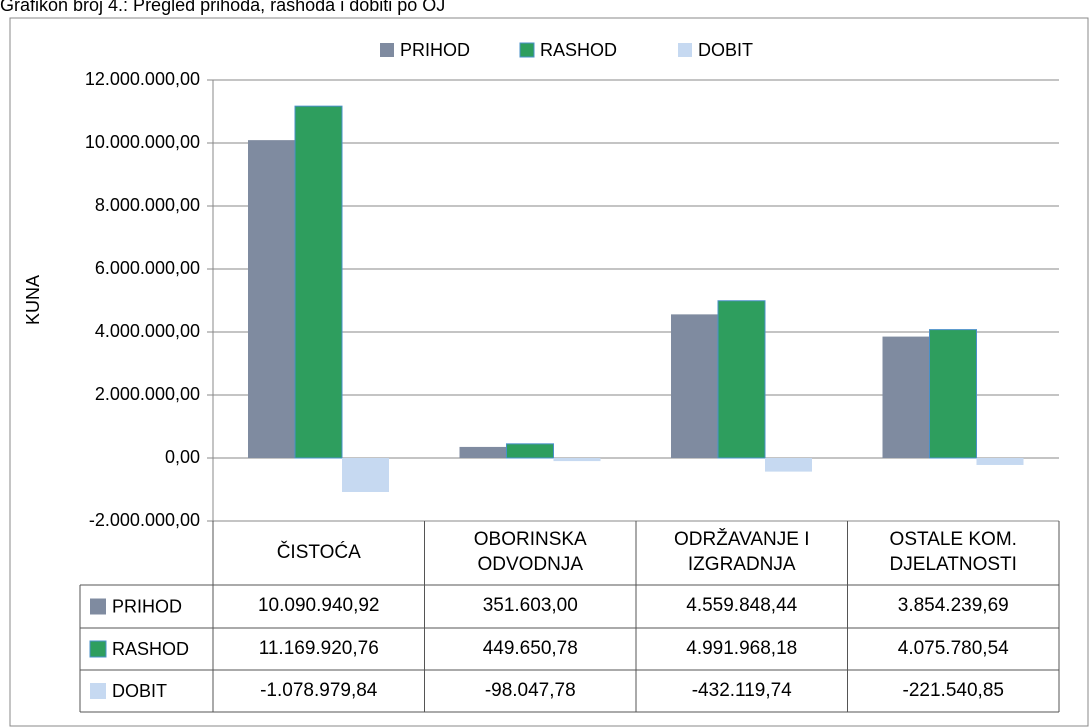  I want to click on table-legend-label: PRIHOD, so click(147, 606).